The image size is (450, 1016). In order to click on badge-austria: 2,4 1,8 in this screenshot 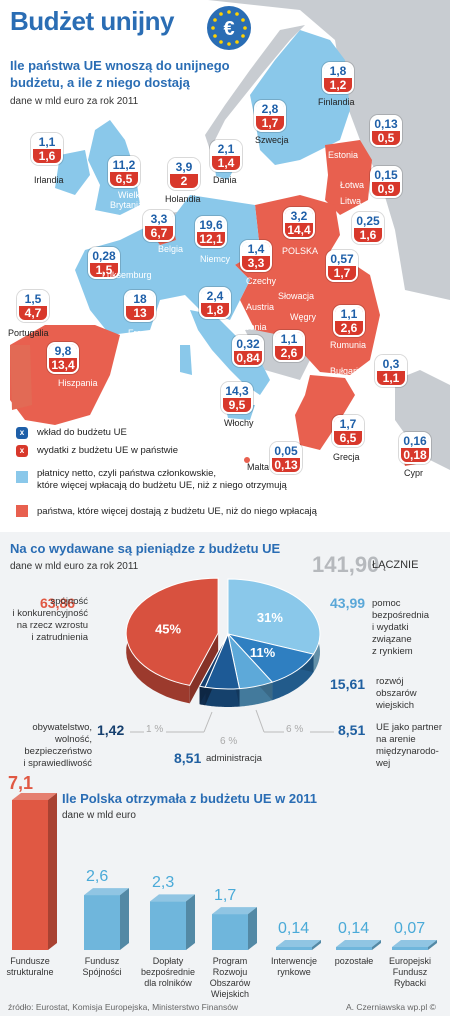, I will do `click(215, 303)`.